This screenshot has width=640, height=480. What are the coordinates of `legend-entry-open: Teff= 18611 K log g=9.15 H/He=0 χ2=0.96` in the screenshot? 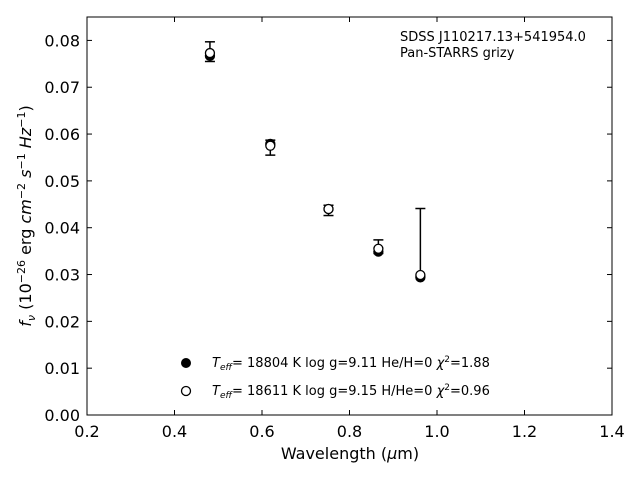 It's located at (351, 392).